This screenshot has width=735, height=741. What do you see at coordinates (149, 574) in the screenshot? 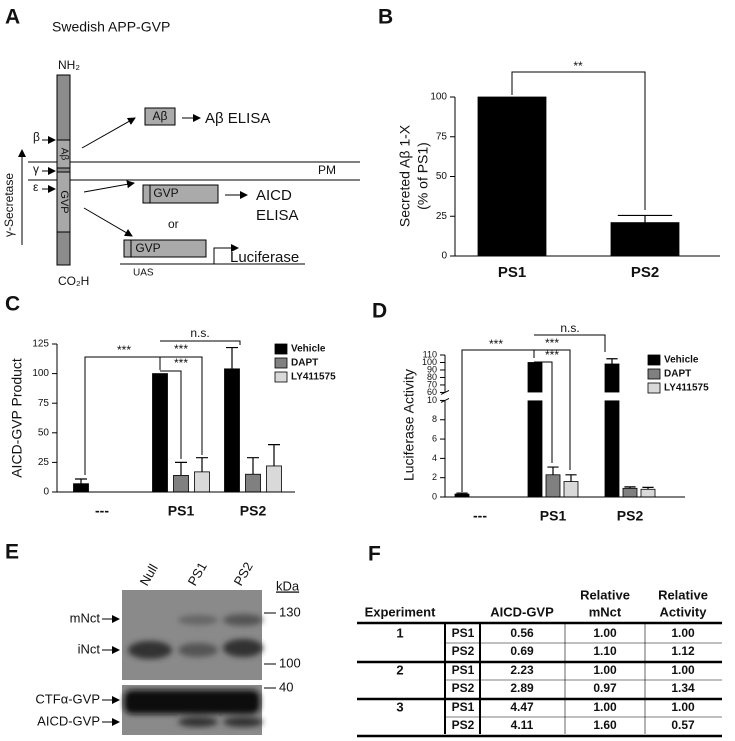
I see `lane-label: Null` at bounding box center [149, 574].